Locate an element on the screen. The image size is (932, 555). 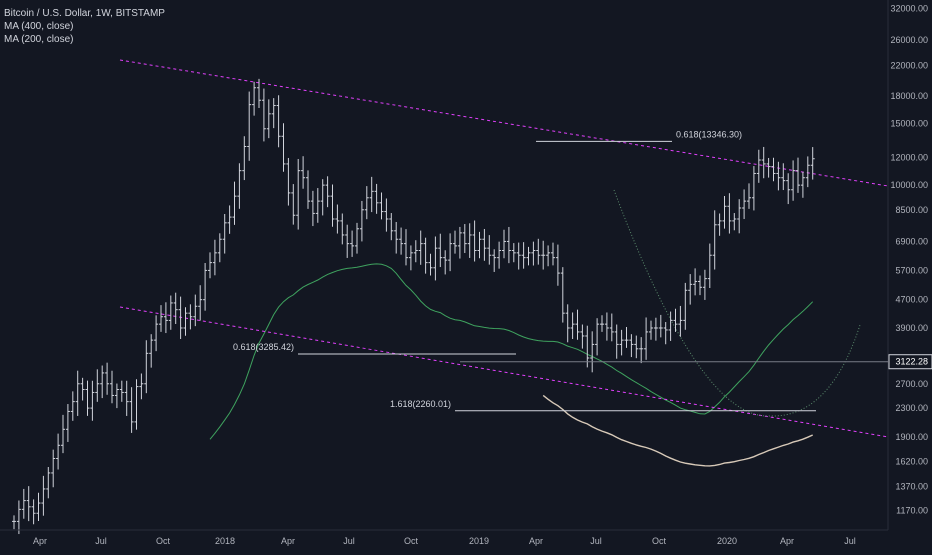
price-tick-label: 32000.00 is located at coordinates (909, 9).